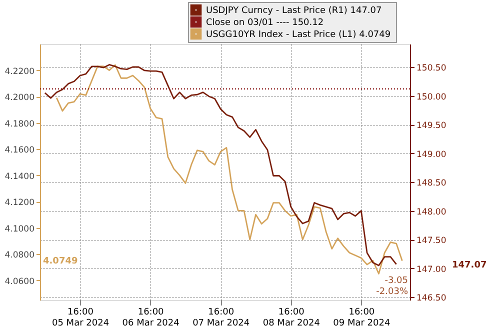 This screenshot has height=331, width=487. Describe the element at coordinates (291, 318) in the screenshot. I see `x-tick-label: 16:00 08 Mar 2024` at that location.